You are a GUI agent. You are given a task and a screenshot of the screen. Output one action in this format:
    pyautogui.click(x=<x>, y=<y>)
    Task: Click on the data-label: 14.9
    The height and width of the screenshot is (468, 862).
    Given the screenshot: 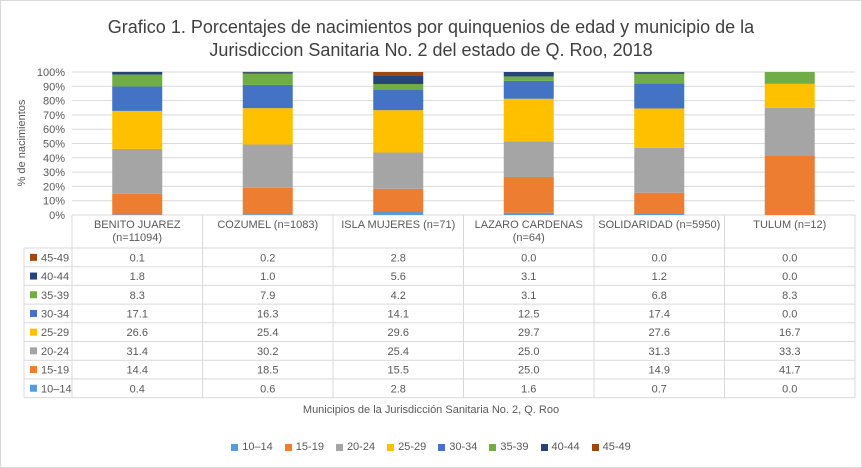 What is the action you would take?
    pyautogui.click(x=659, y=371)
    